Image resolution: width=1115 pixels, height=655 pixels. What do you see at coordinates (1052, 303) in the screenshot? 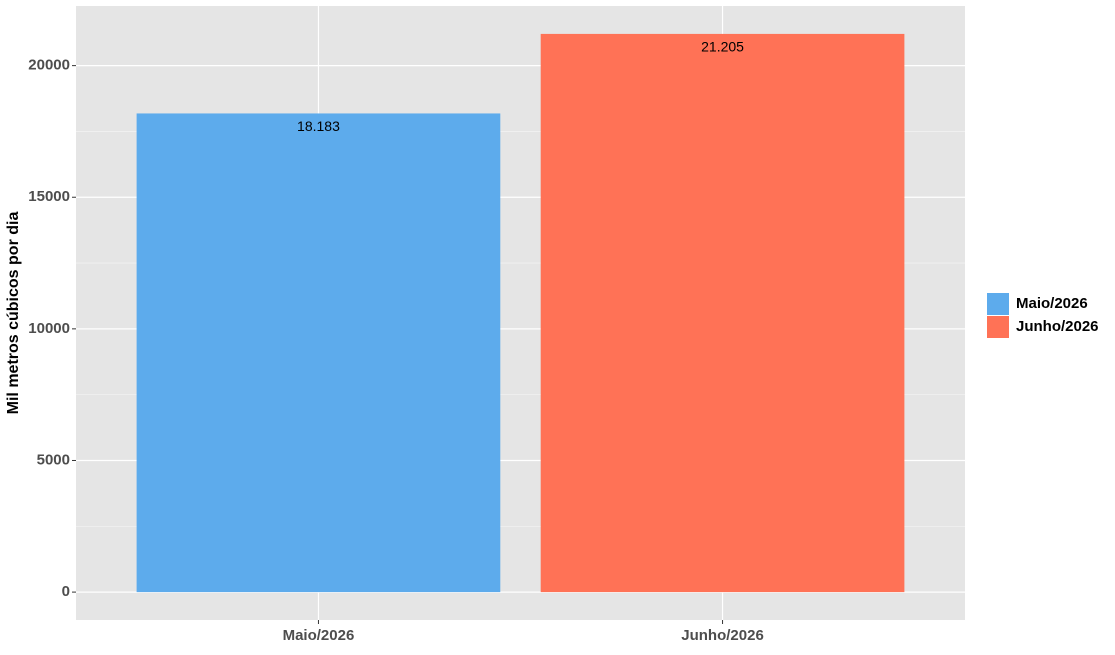
I see `legend-label: Maio/2026` at bounding box center [1052, 303].